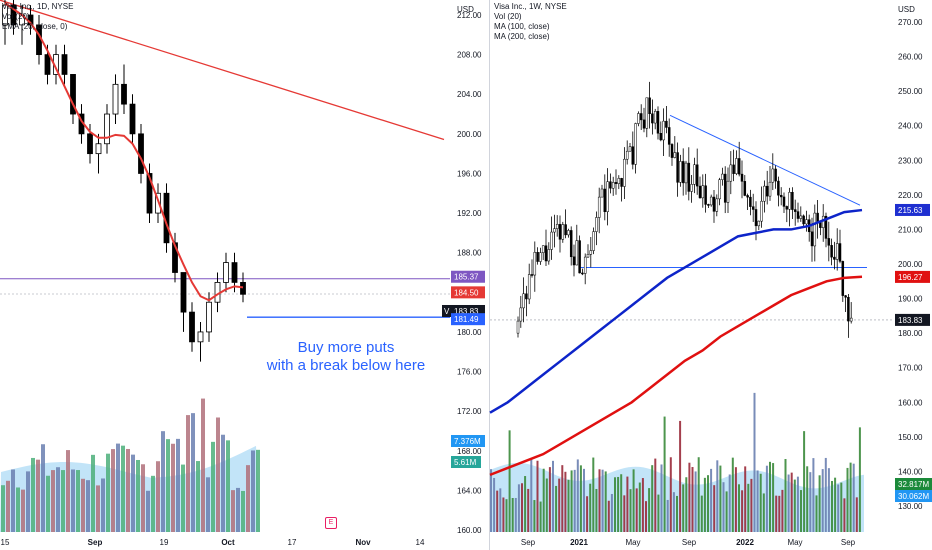  I want to click on weekly-badge-ma100-bg, so click(912, 209).